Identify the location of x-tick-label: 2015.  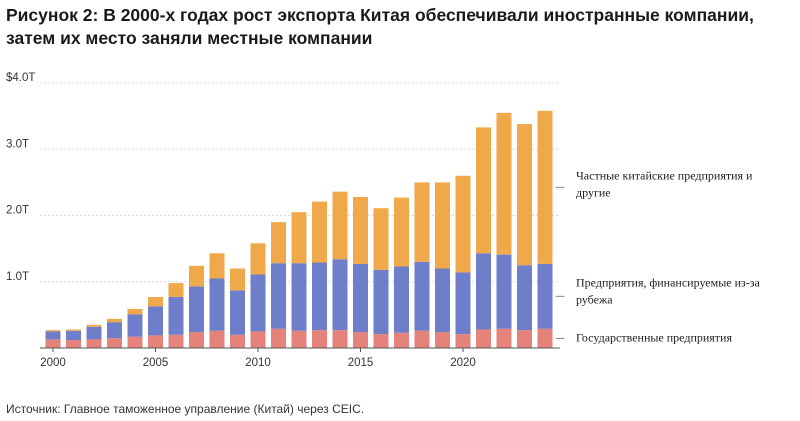
(361, 363).